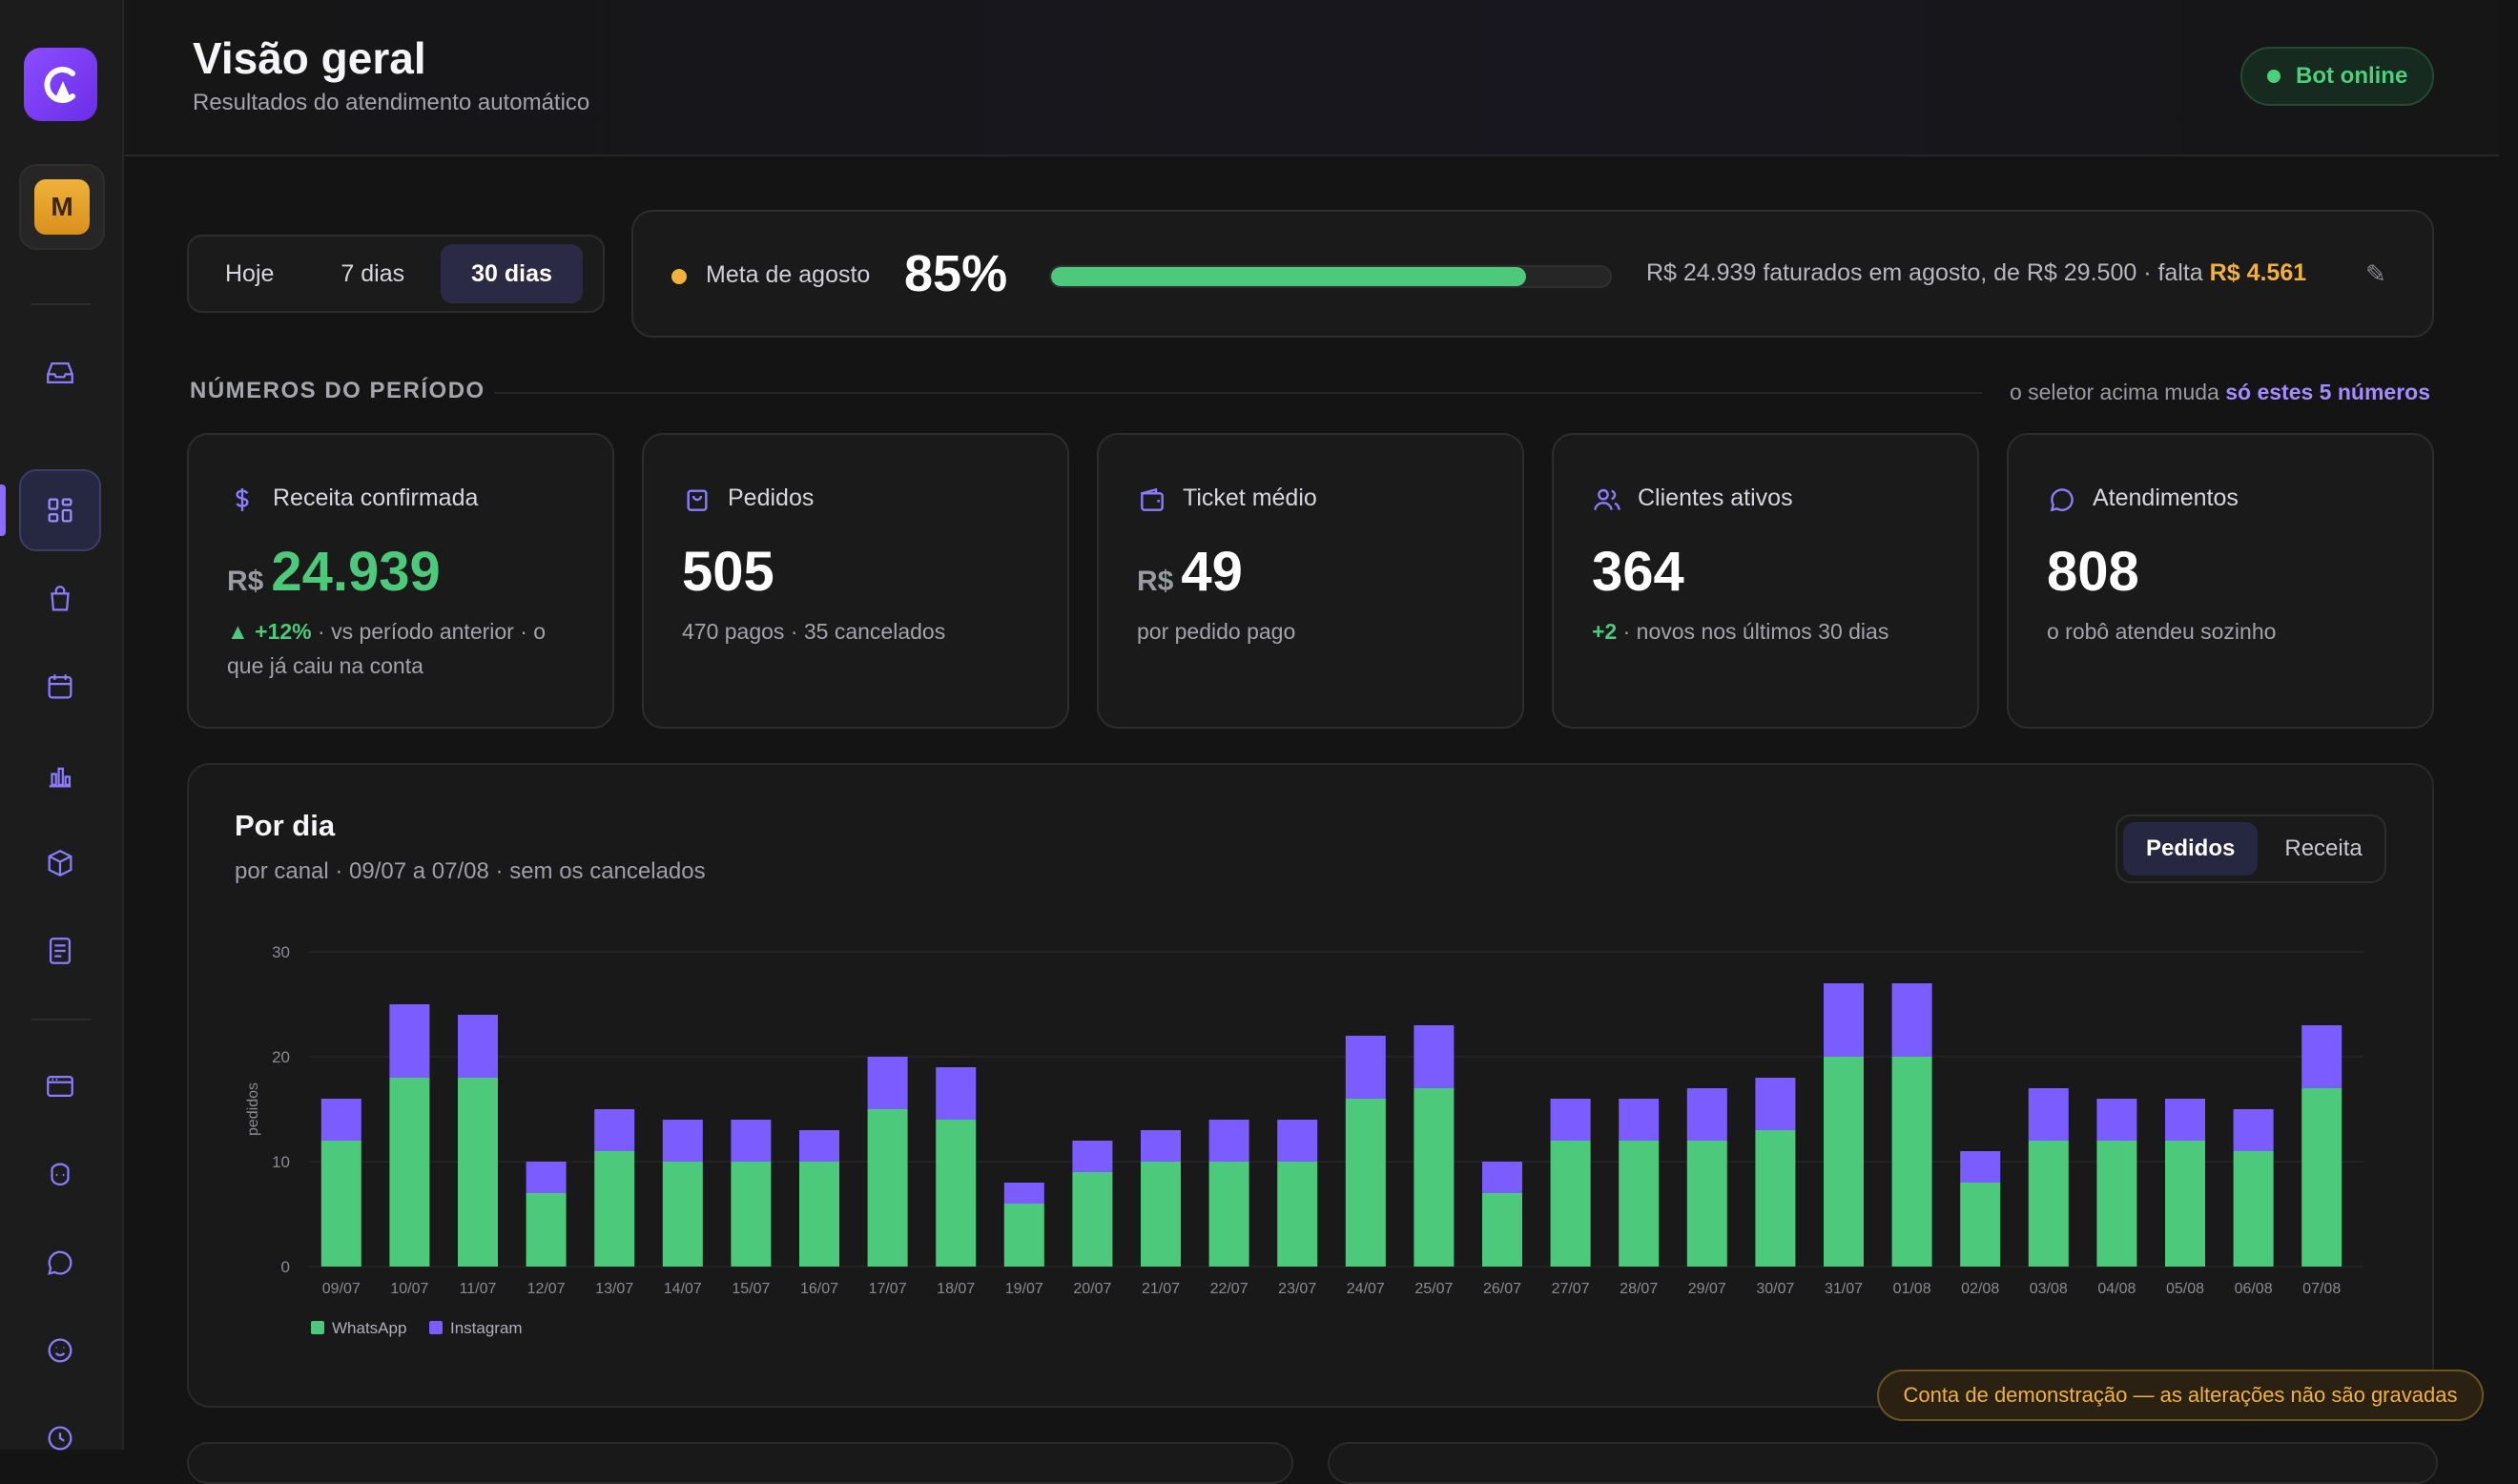 The height and width of the screenshot is (1484, 2518). I want to click on kpi-value: 505, so click(728, 572).